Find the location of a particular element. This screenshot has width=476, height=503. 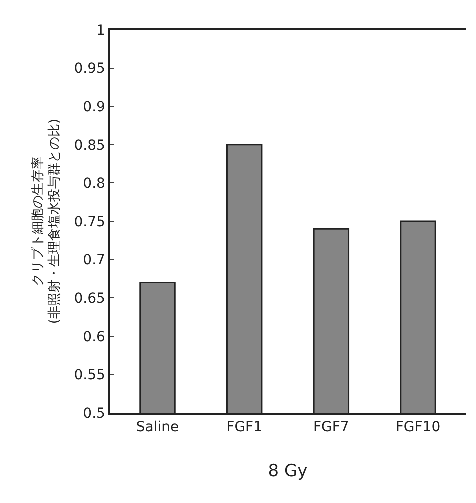

x-tick-label: FGF1 is located at coordinates (244, 428).